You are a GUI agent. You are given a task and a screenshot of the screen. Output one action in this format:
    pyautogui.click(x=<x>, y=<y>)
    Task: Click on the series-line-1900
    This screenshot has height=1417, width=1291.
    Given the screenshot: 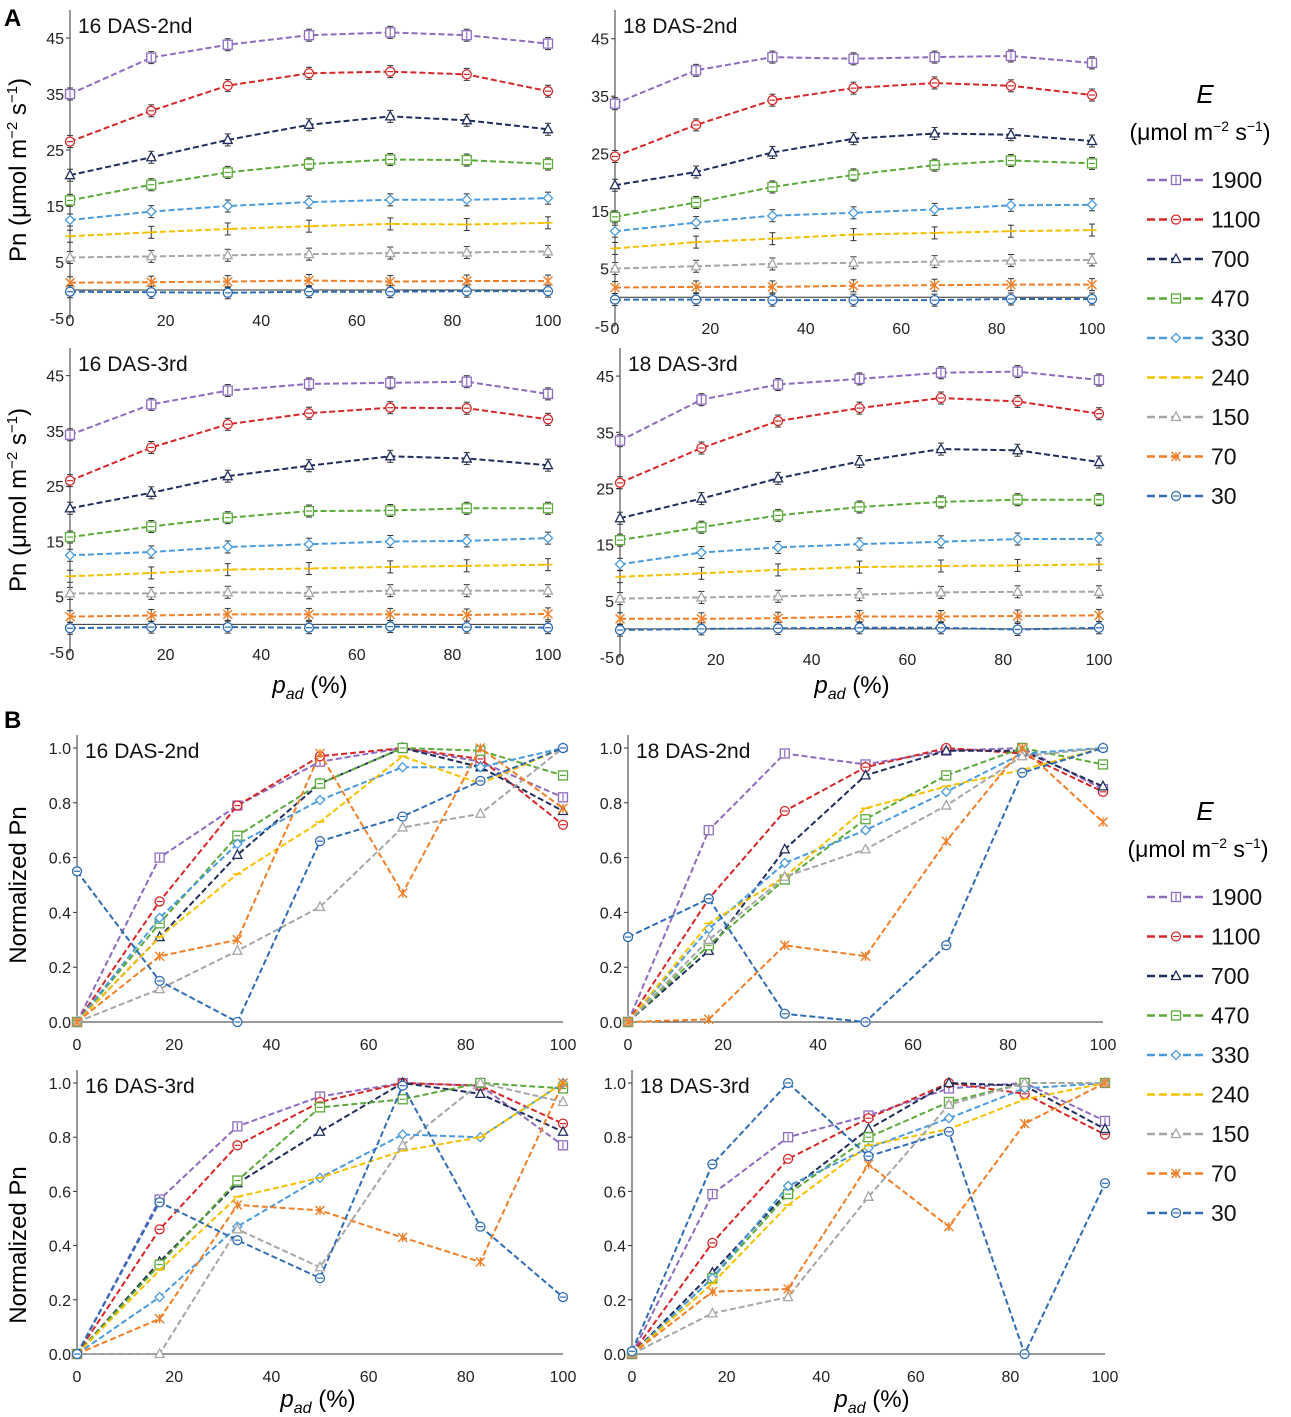 What is the action you would take?
    pyautogui.click(x=320, y=884)
    